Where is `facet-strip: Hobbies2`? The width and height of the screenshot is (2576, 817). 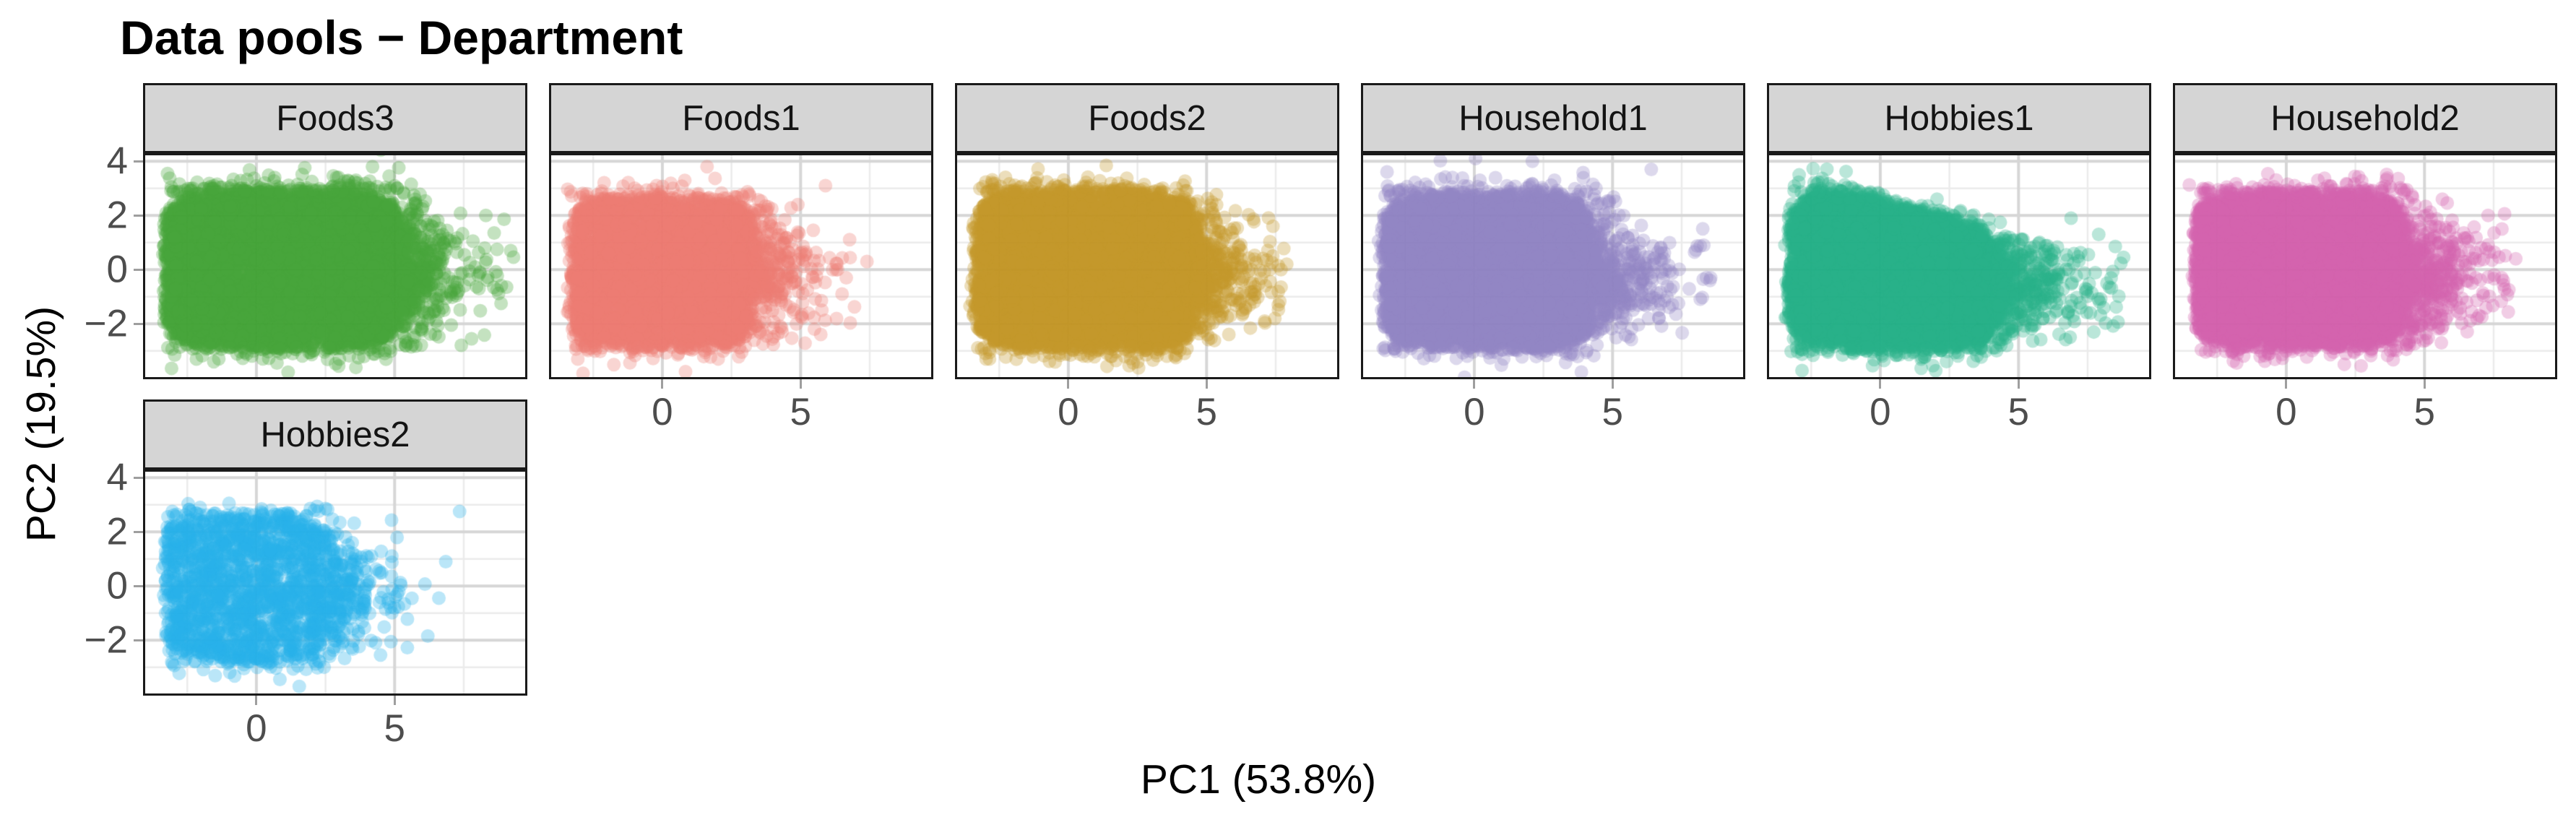
facet-strip: Hobbies2 is located at coordinates (335, 434).